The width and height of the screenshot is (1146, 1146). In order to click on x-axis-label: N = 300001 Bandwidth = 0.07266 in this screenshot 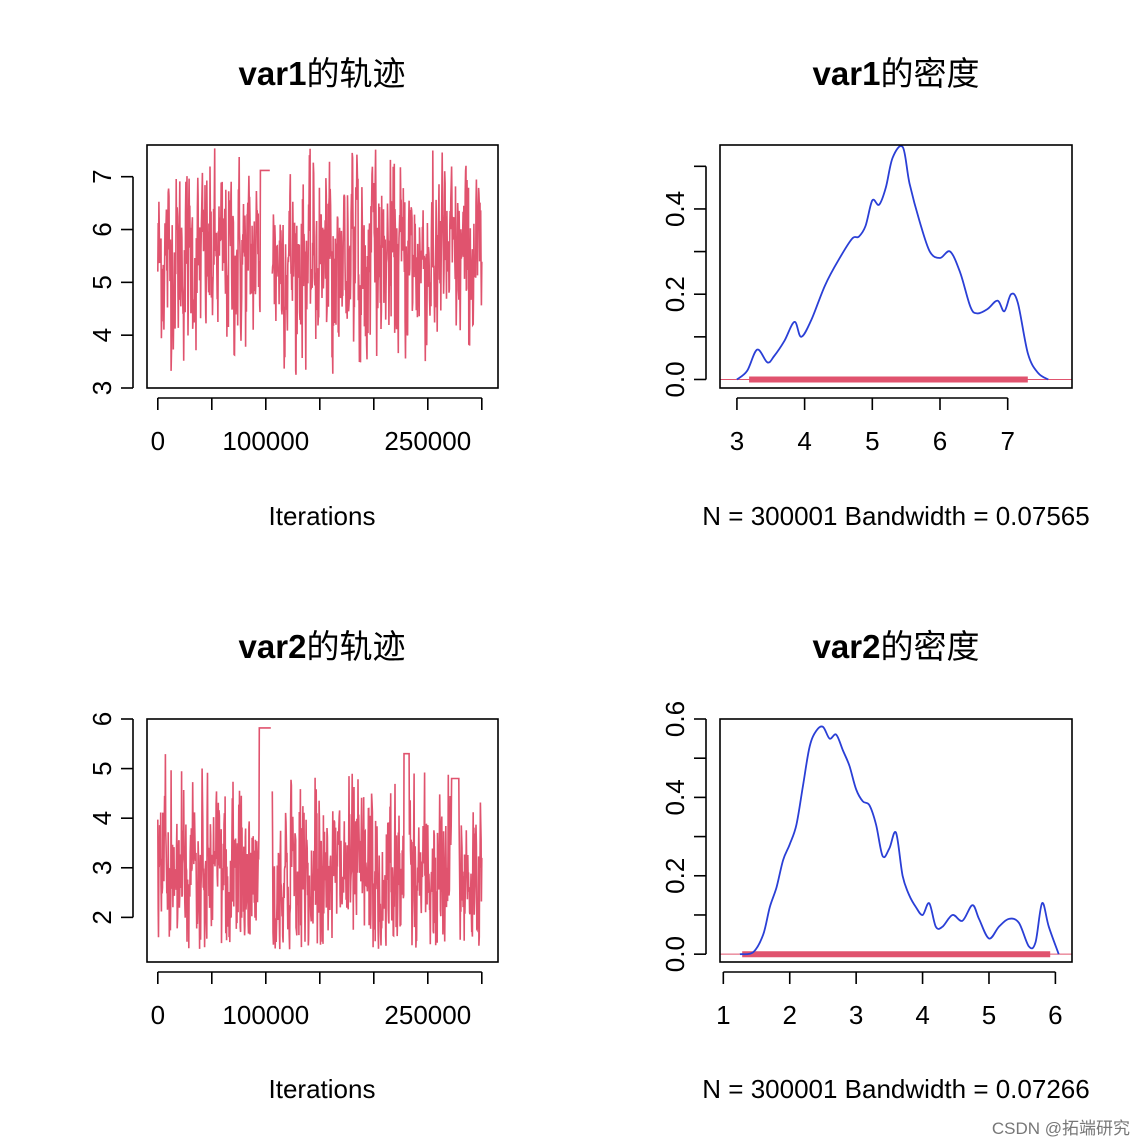, I will do `click(895, 1089)`.